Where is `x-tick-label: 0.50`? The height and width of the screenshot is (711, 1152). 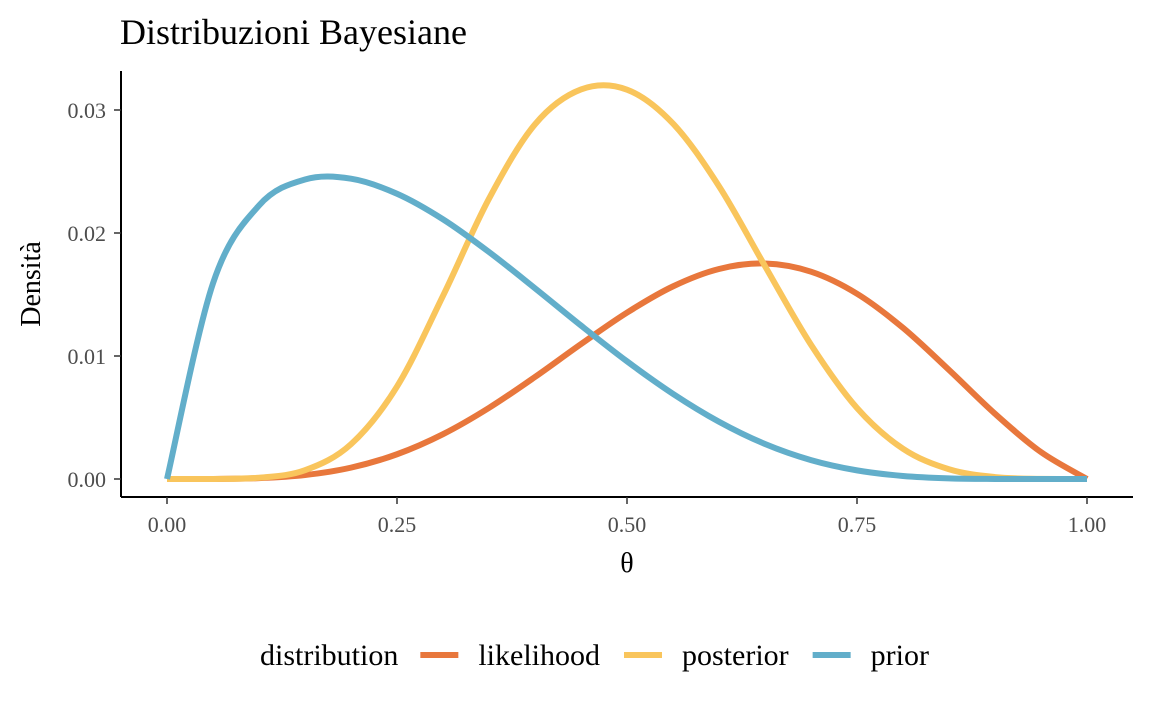 x-tick-label: 0.50 is located at coordinates (627, 524).